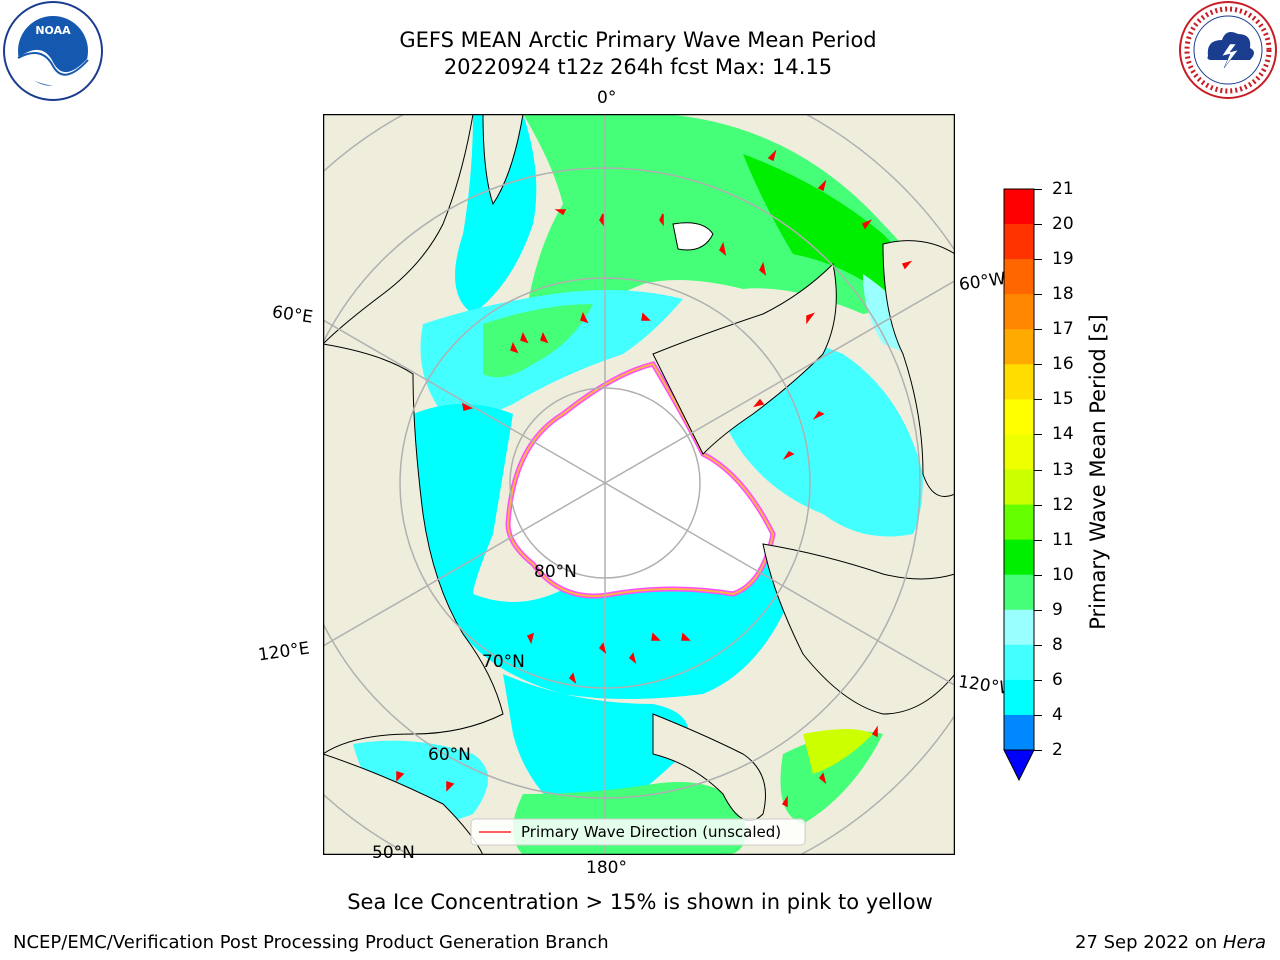  Describe the element at coordinates (393, 853) in the screenshot. I see `lat-label-50n: 50°N` at that location.